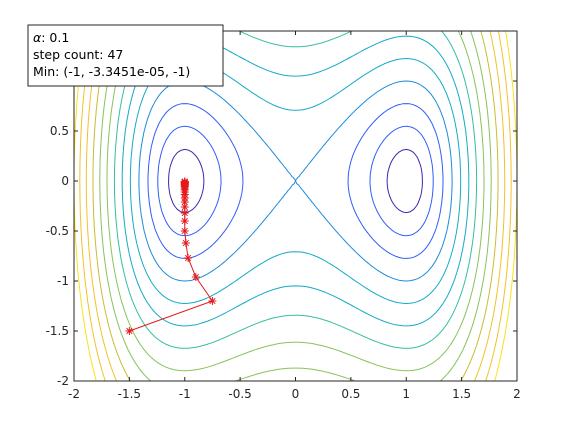  What do you see at coordinates (57, 331) in the screenshot?
I see `y-tick-label: -1.5` at bounding box center [57, 331].